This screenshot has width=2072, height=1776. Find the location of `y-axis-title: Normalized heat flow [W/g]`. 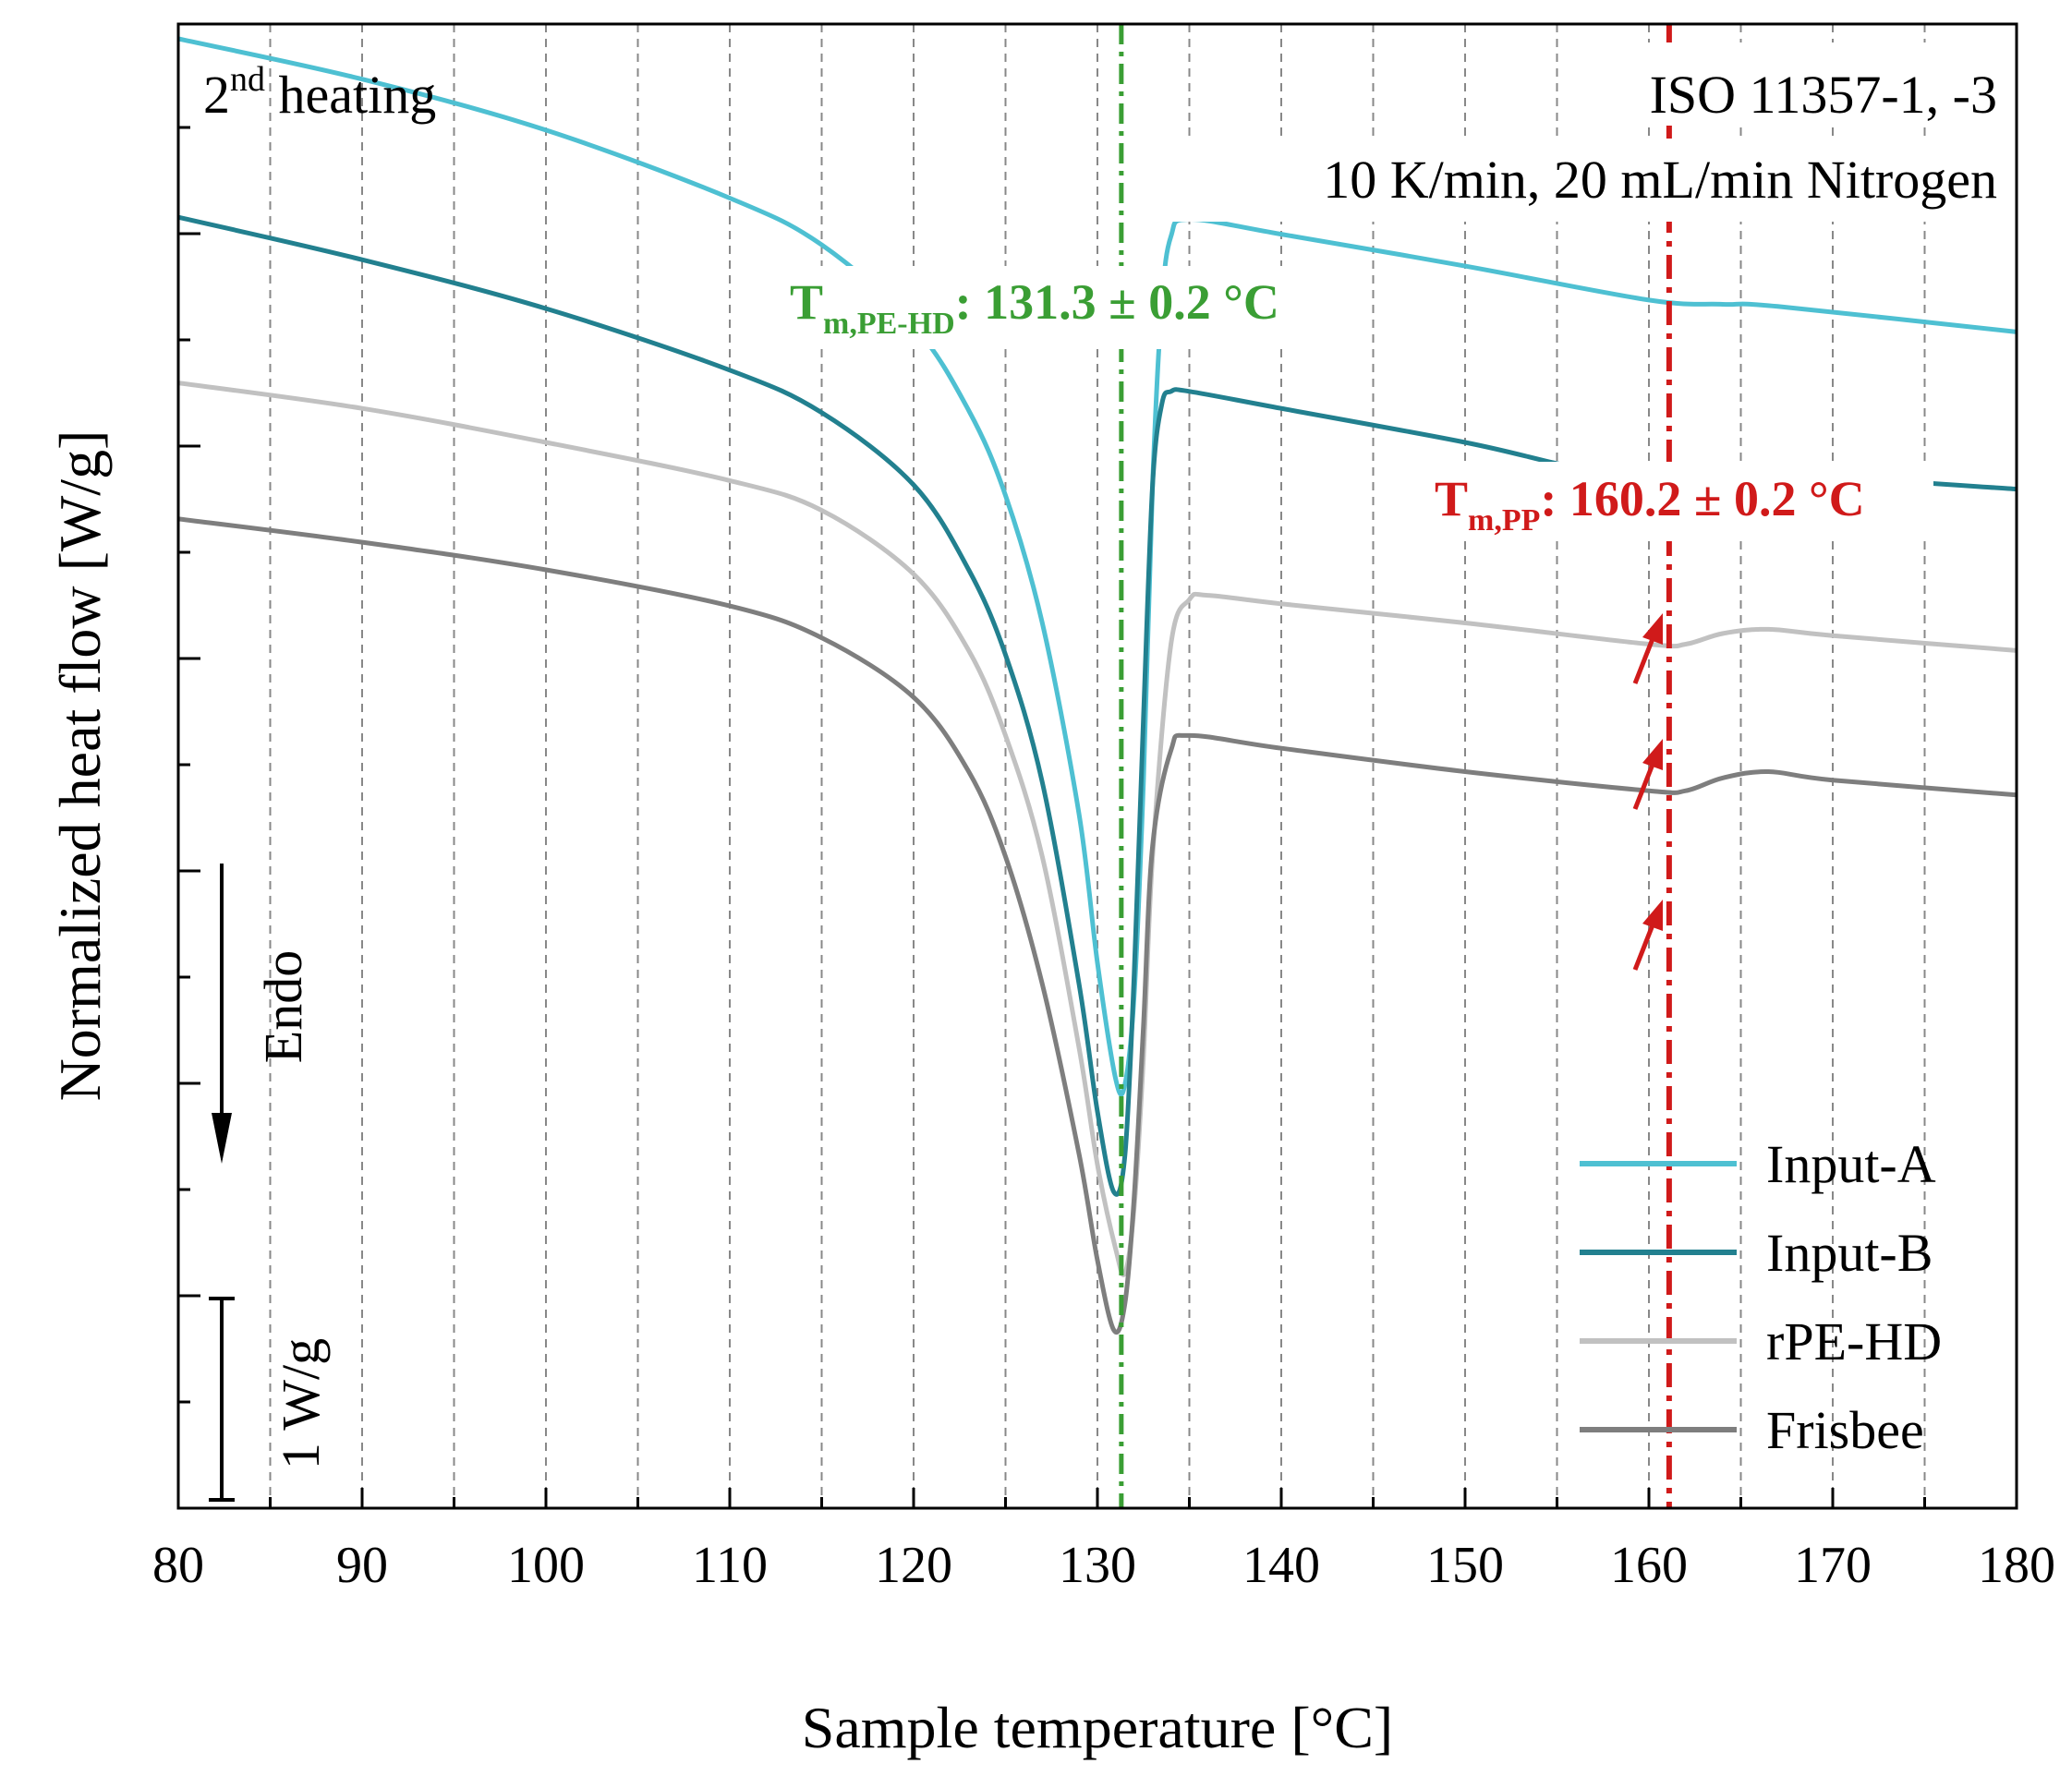

y-axis-title: Normalized heat flow [W/g] is located at coordinates (80, 766).